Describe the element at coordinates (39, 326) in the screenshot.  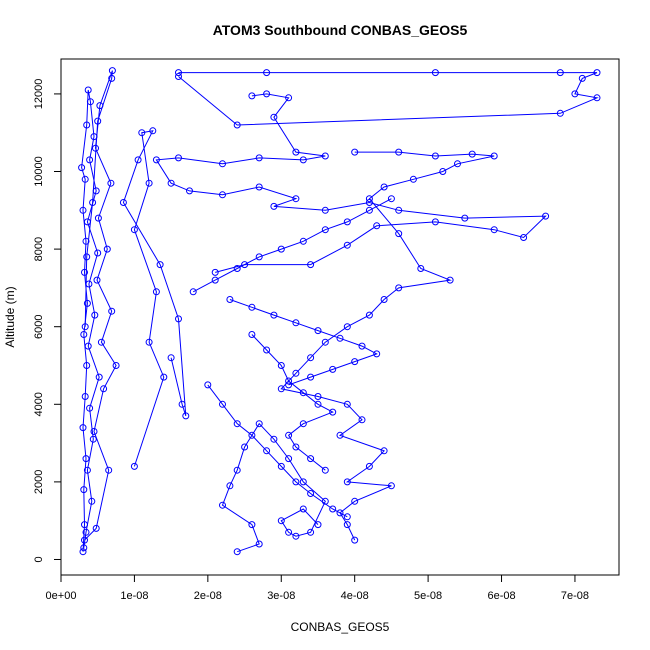
I see `y-tick-label: 6000` at that location.